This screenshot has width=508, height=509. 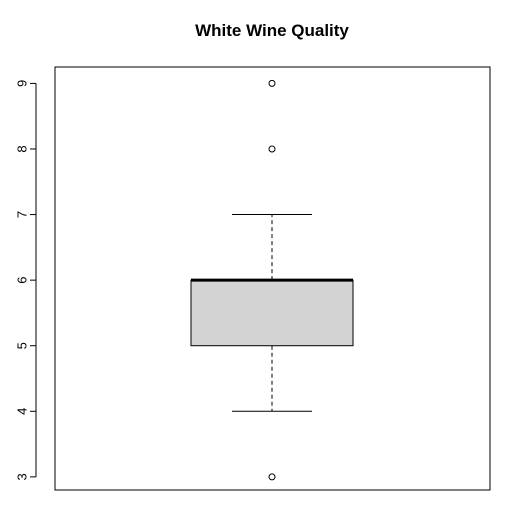 I want to click on y-tick-label: 3, so click(x=22, y=476).